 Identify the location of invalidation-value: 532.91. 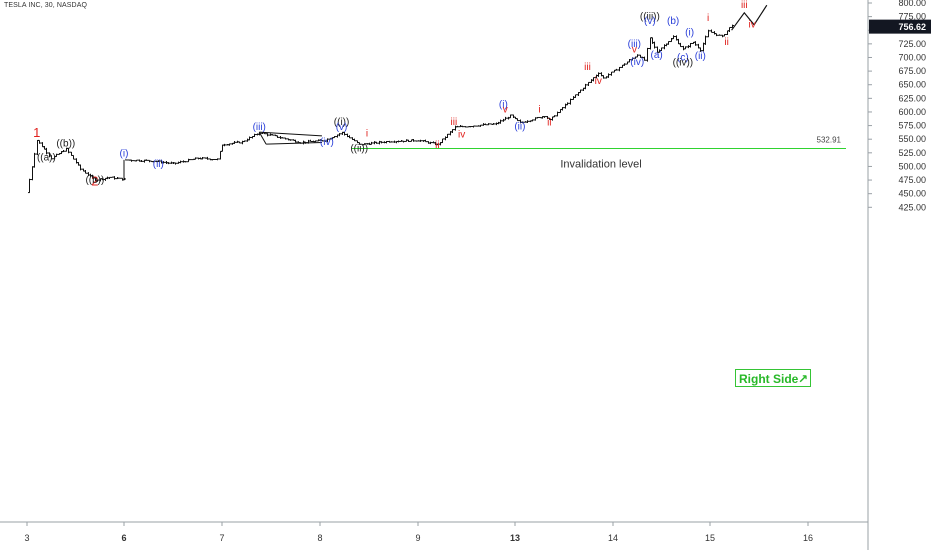
(829, 140).